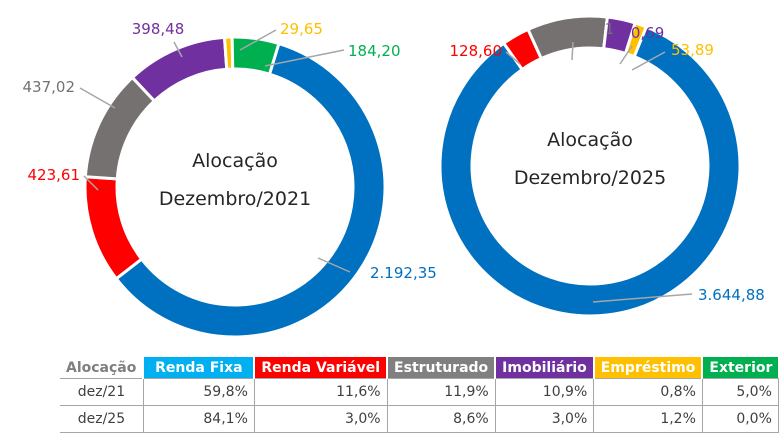 Image resolution: width=780 pixels, height=445 pixels. Describe the element at coordinates (544, 392) in the screenshot. I see `table-cell: 10,9%` at that location.